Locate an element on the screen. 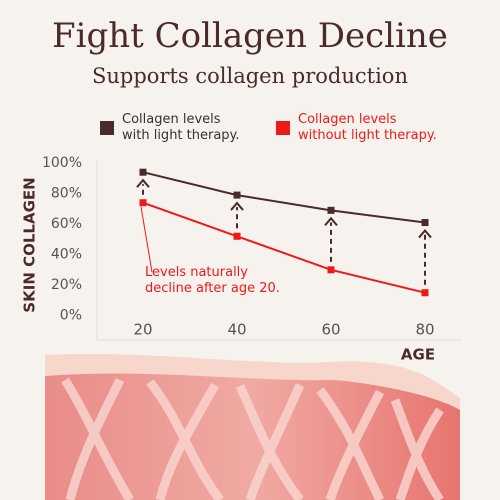 The image size is (500, 500). y-tick-label: 20% is located at coordinates (66, 285).